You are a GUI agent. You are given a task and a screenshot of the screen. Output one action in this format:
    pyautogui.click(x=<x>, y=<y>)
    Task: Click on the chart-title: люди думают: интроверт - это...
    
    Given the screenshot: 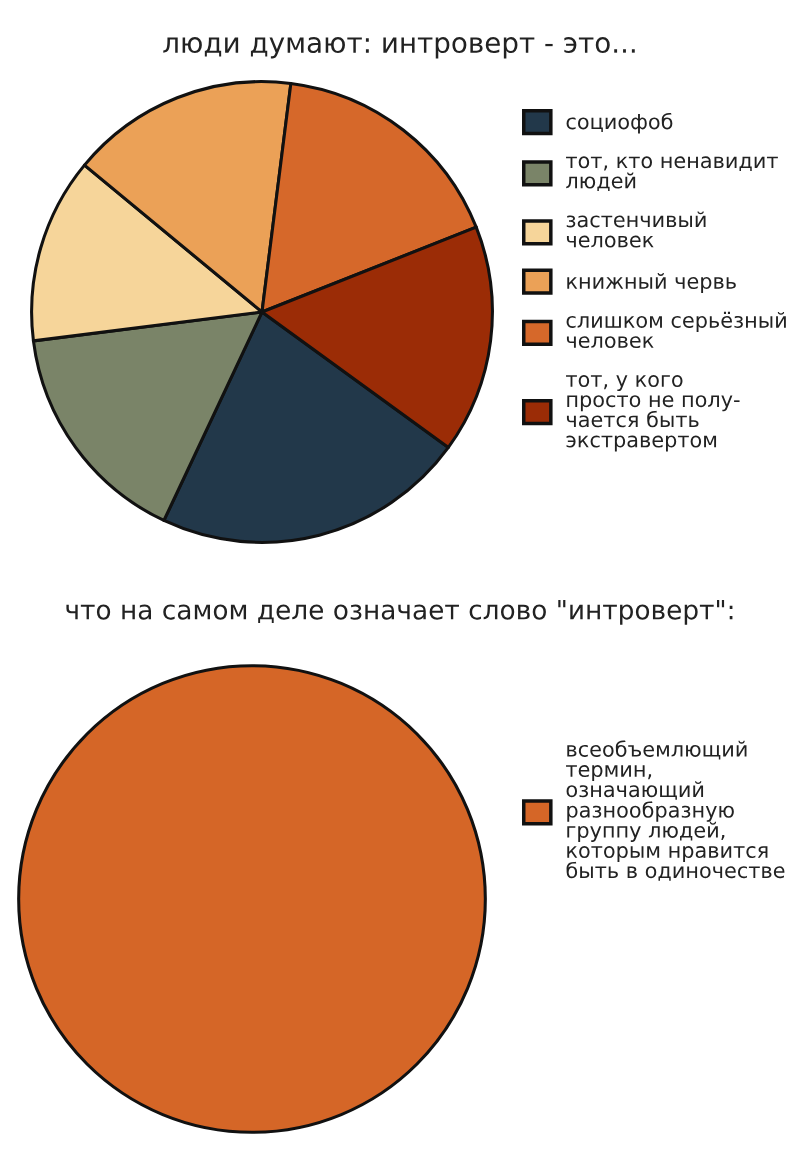 What is the action you would take?
    pyautogui.click(x=399, y=48)
    